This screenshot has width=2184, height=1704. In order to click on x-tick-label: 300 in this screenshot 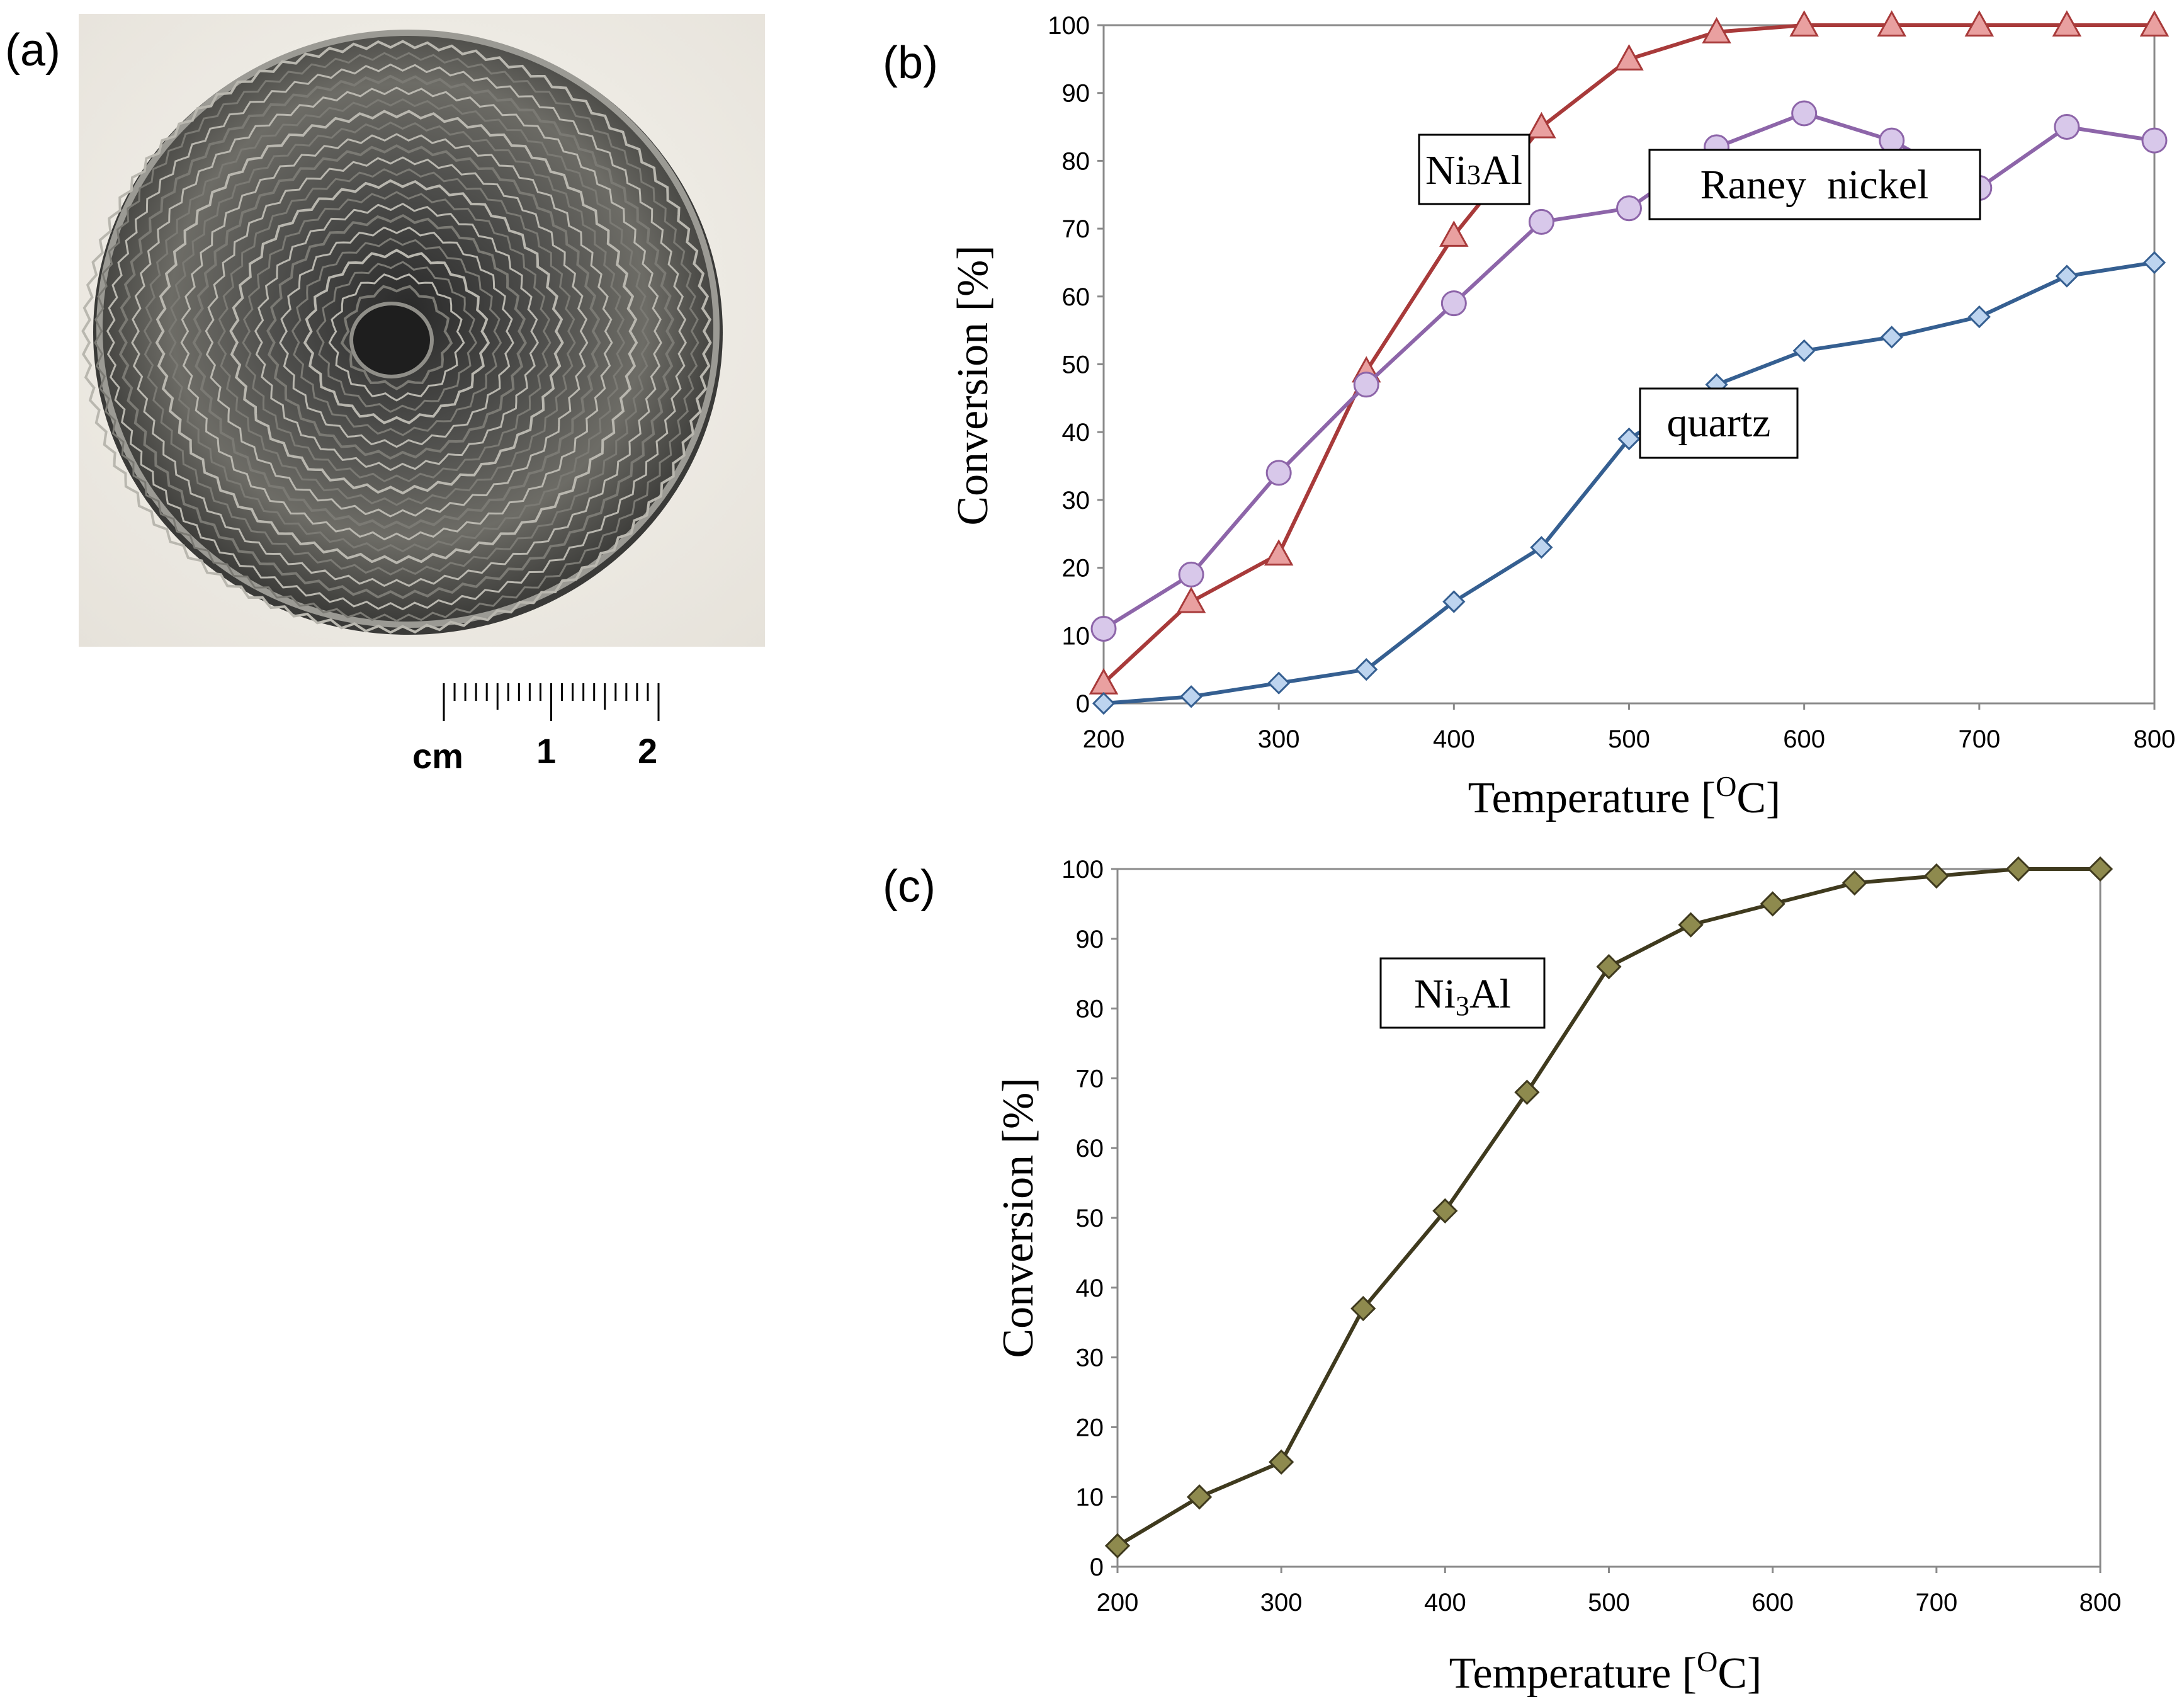, I will do `click(1281, 1602)`.